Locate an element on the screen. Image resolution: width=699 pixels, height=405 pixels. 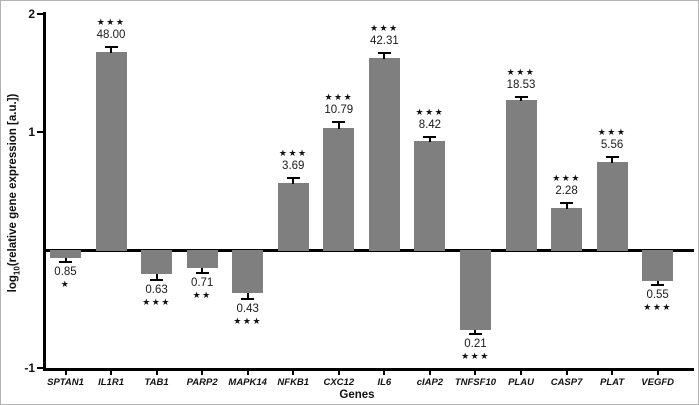
x-tick-label-NFKB1: NFKB1 is located at coordinates (293, 382).